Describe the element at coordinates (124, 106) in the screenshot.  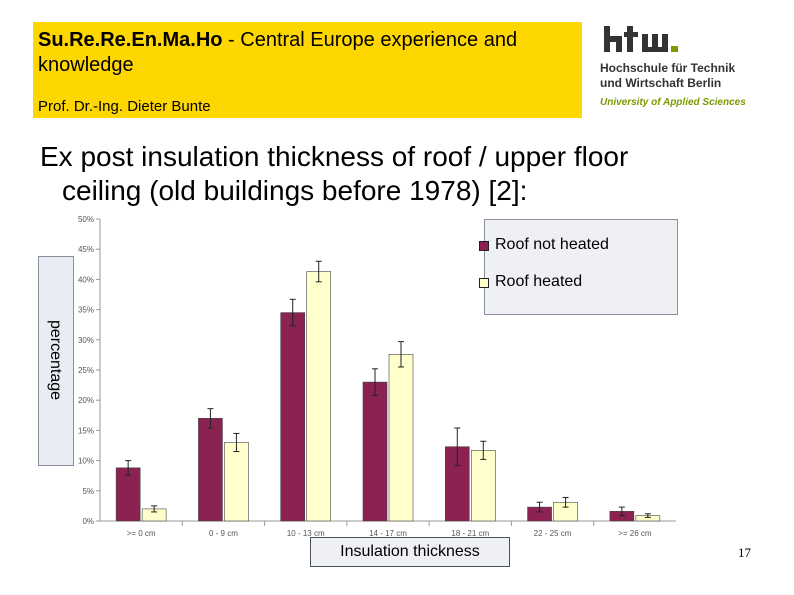
I see `author-name: Prof. Dr.-Ing. Dieter Bunte` at that location.